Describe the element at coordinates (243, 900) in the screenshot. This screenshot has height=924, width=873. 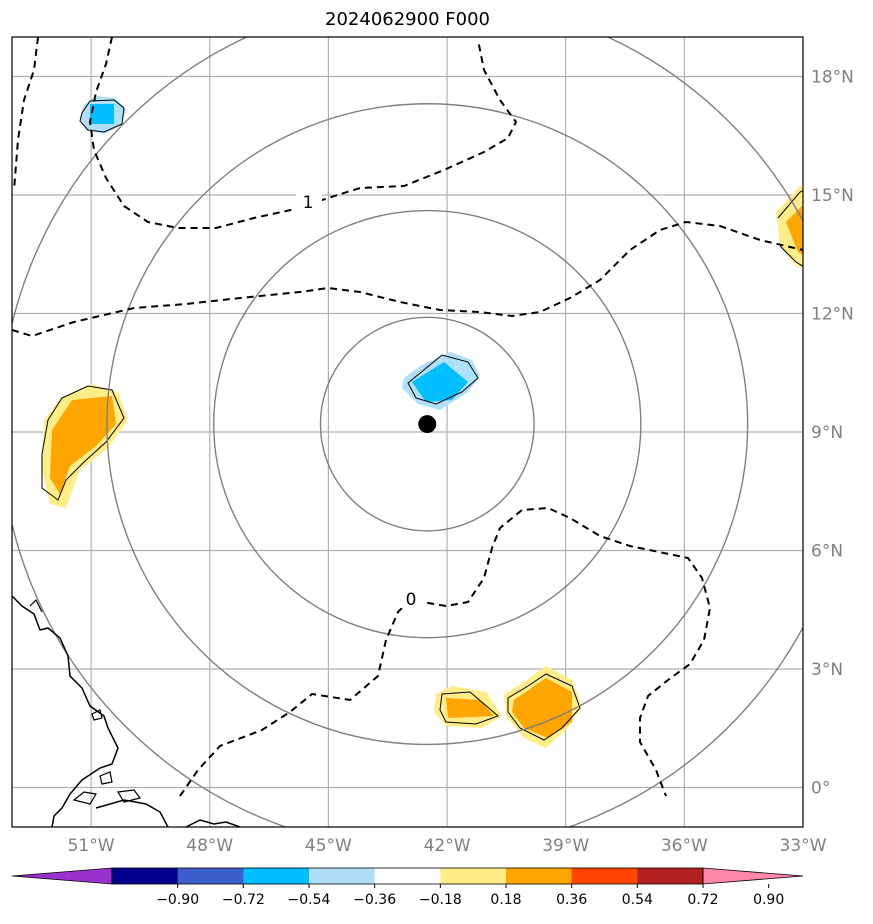
I see `colorbar-tick-label: −0.72` at that location.